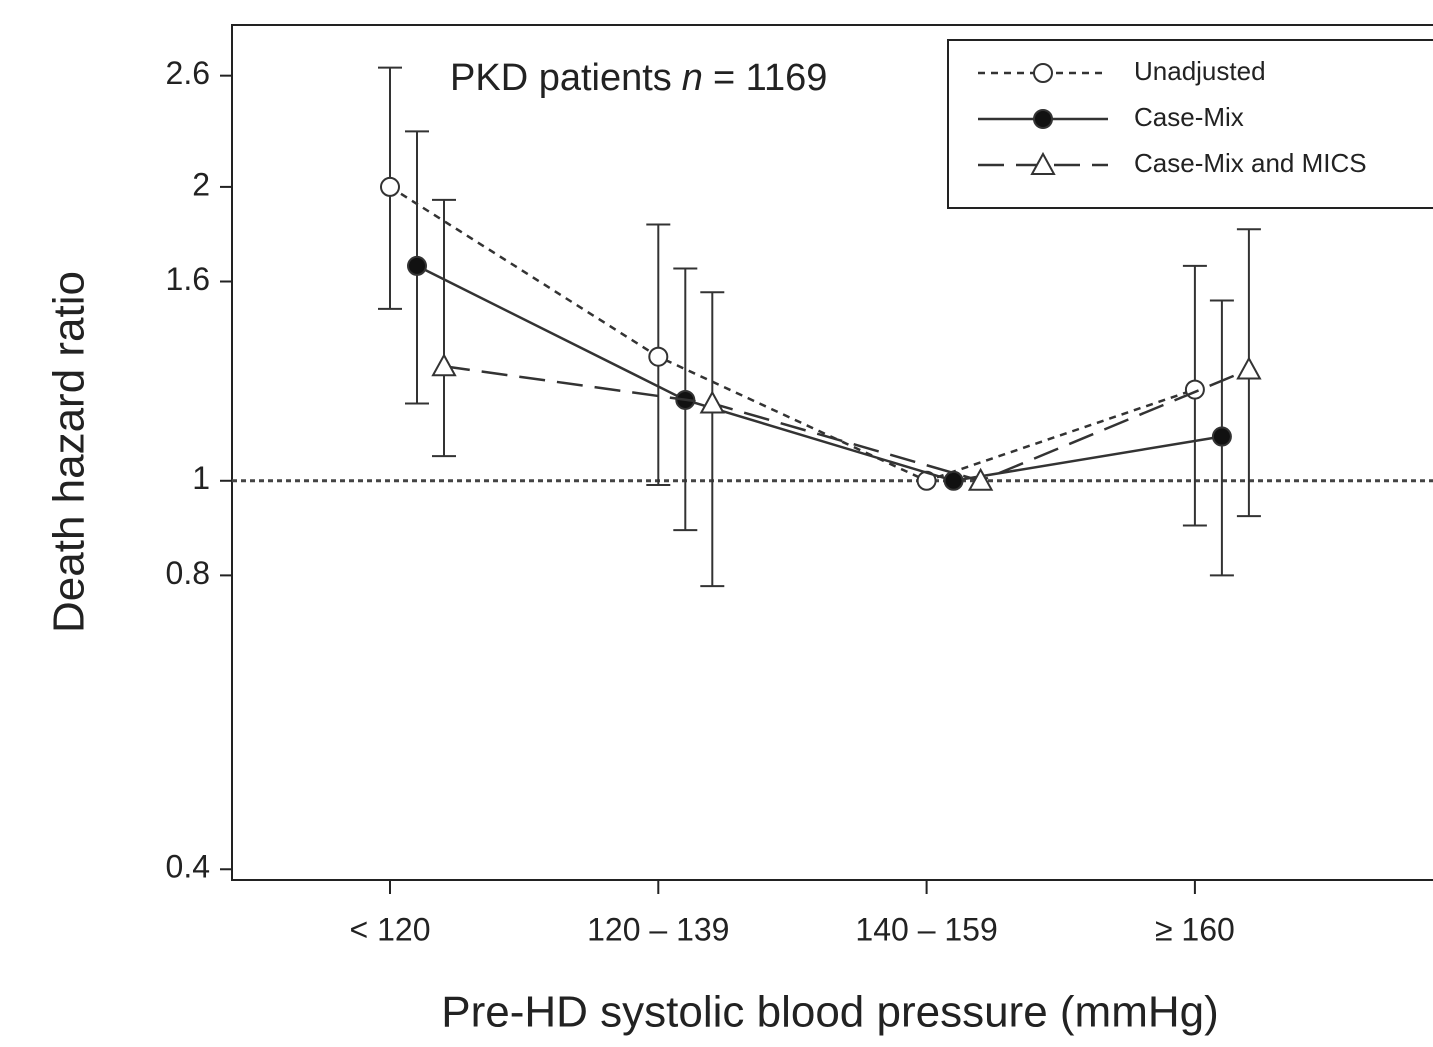 This screenshot has height=1047, width=1433. I want to click on annotation-variable: n, so click(692, 78).